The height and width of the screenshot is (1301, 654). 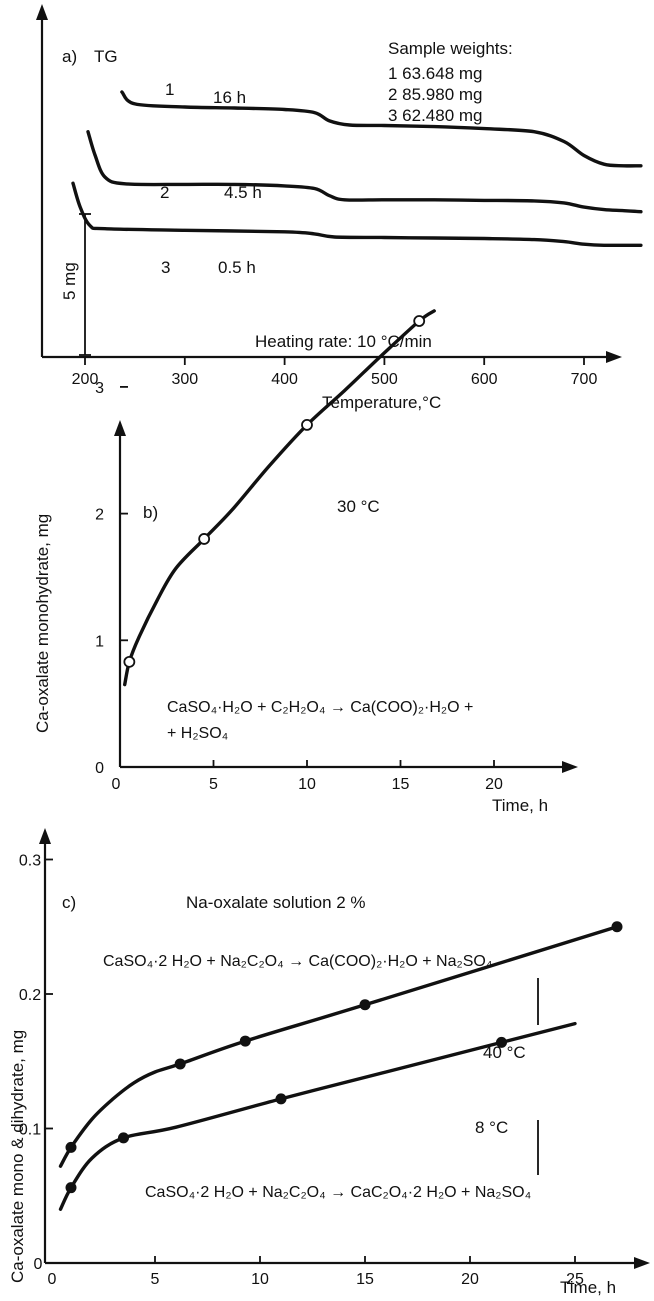 I want to click on series-2-id: 2, so click(x=164, y=192).